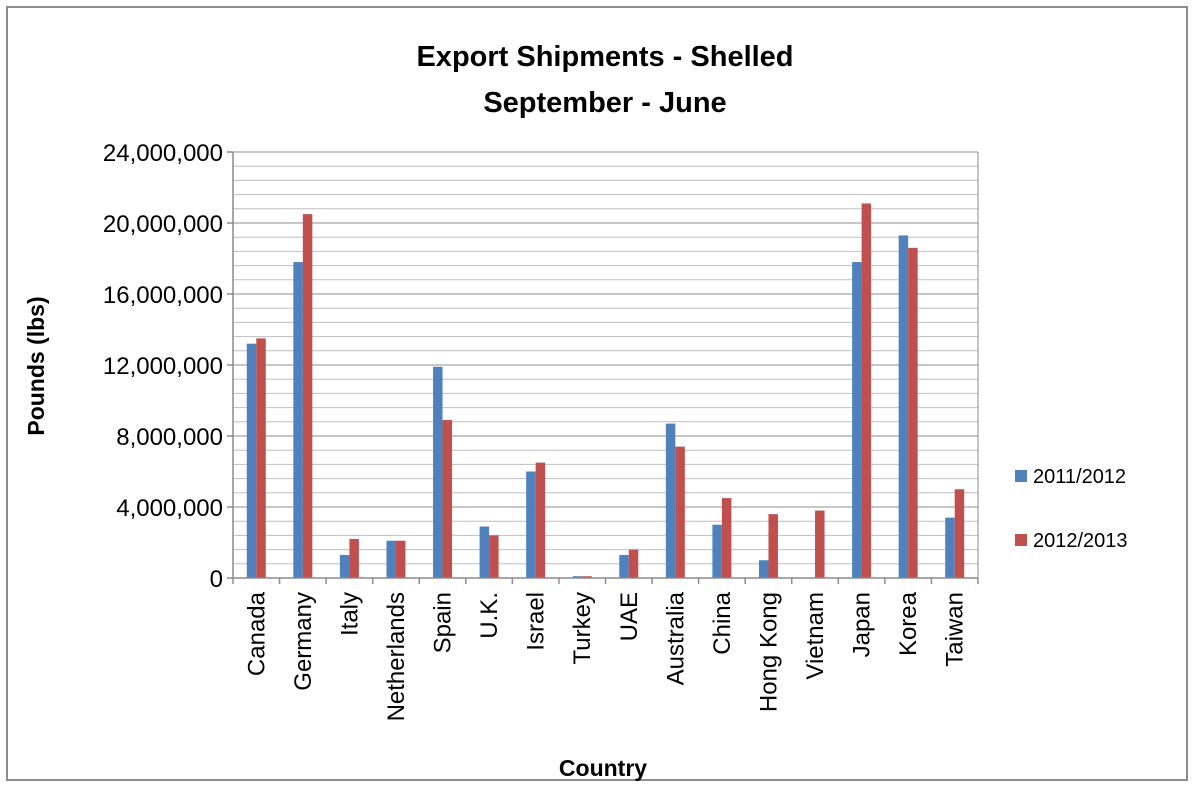  Describe the element at coordinates (862, 624) in the screenshot. I see `x-tick-label: Japan` at that location.